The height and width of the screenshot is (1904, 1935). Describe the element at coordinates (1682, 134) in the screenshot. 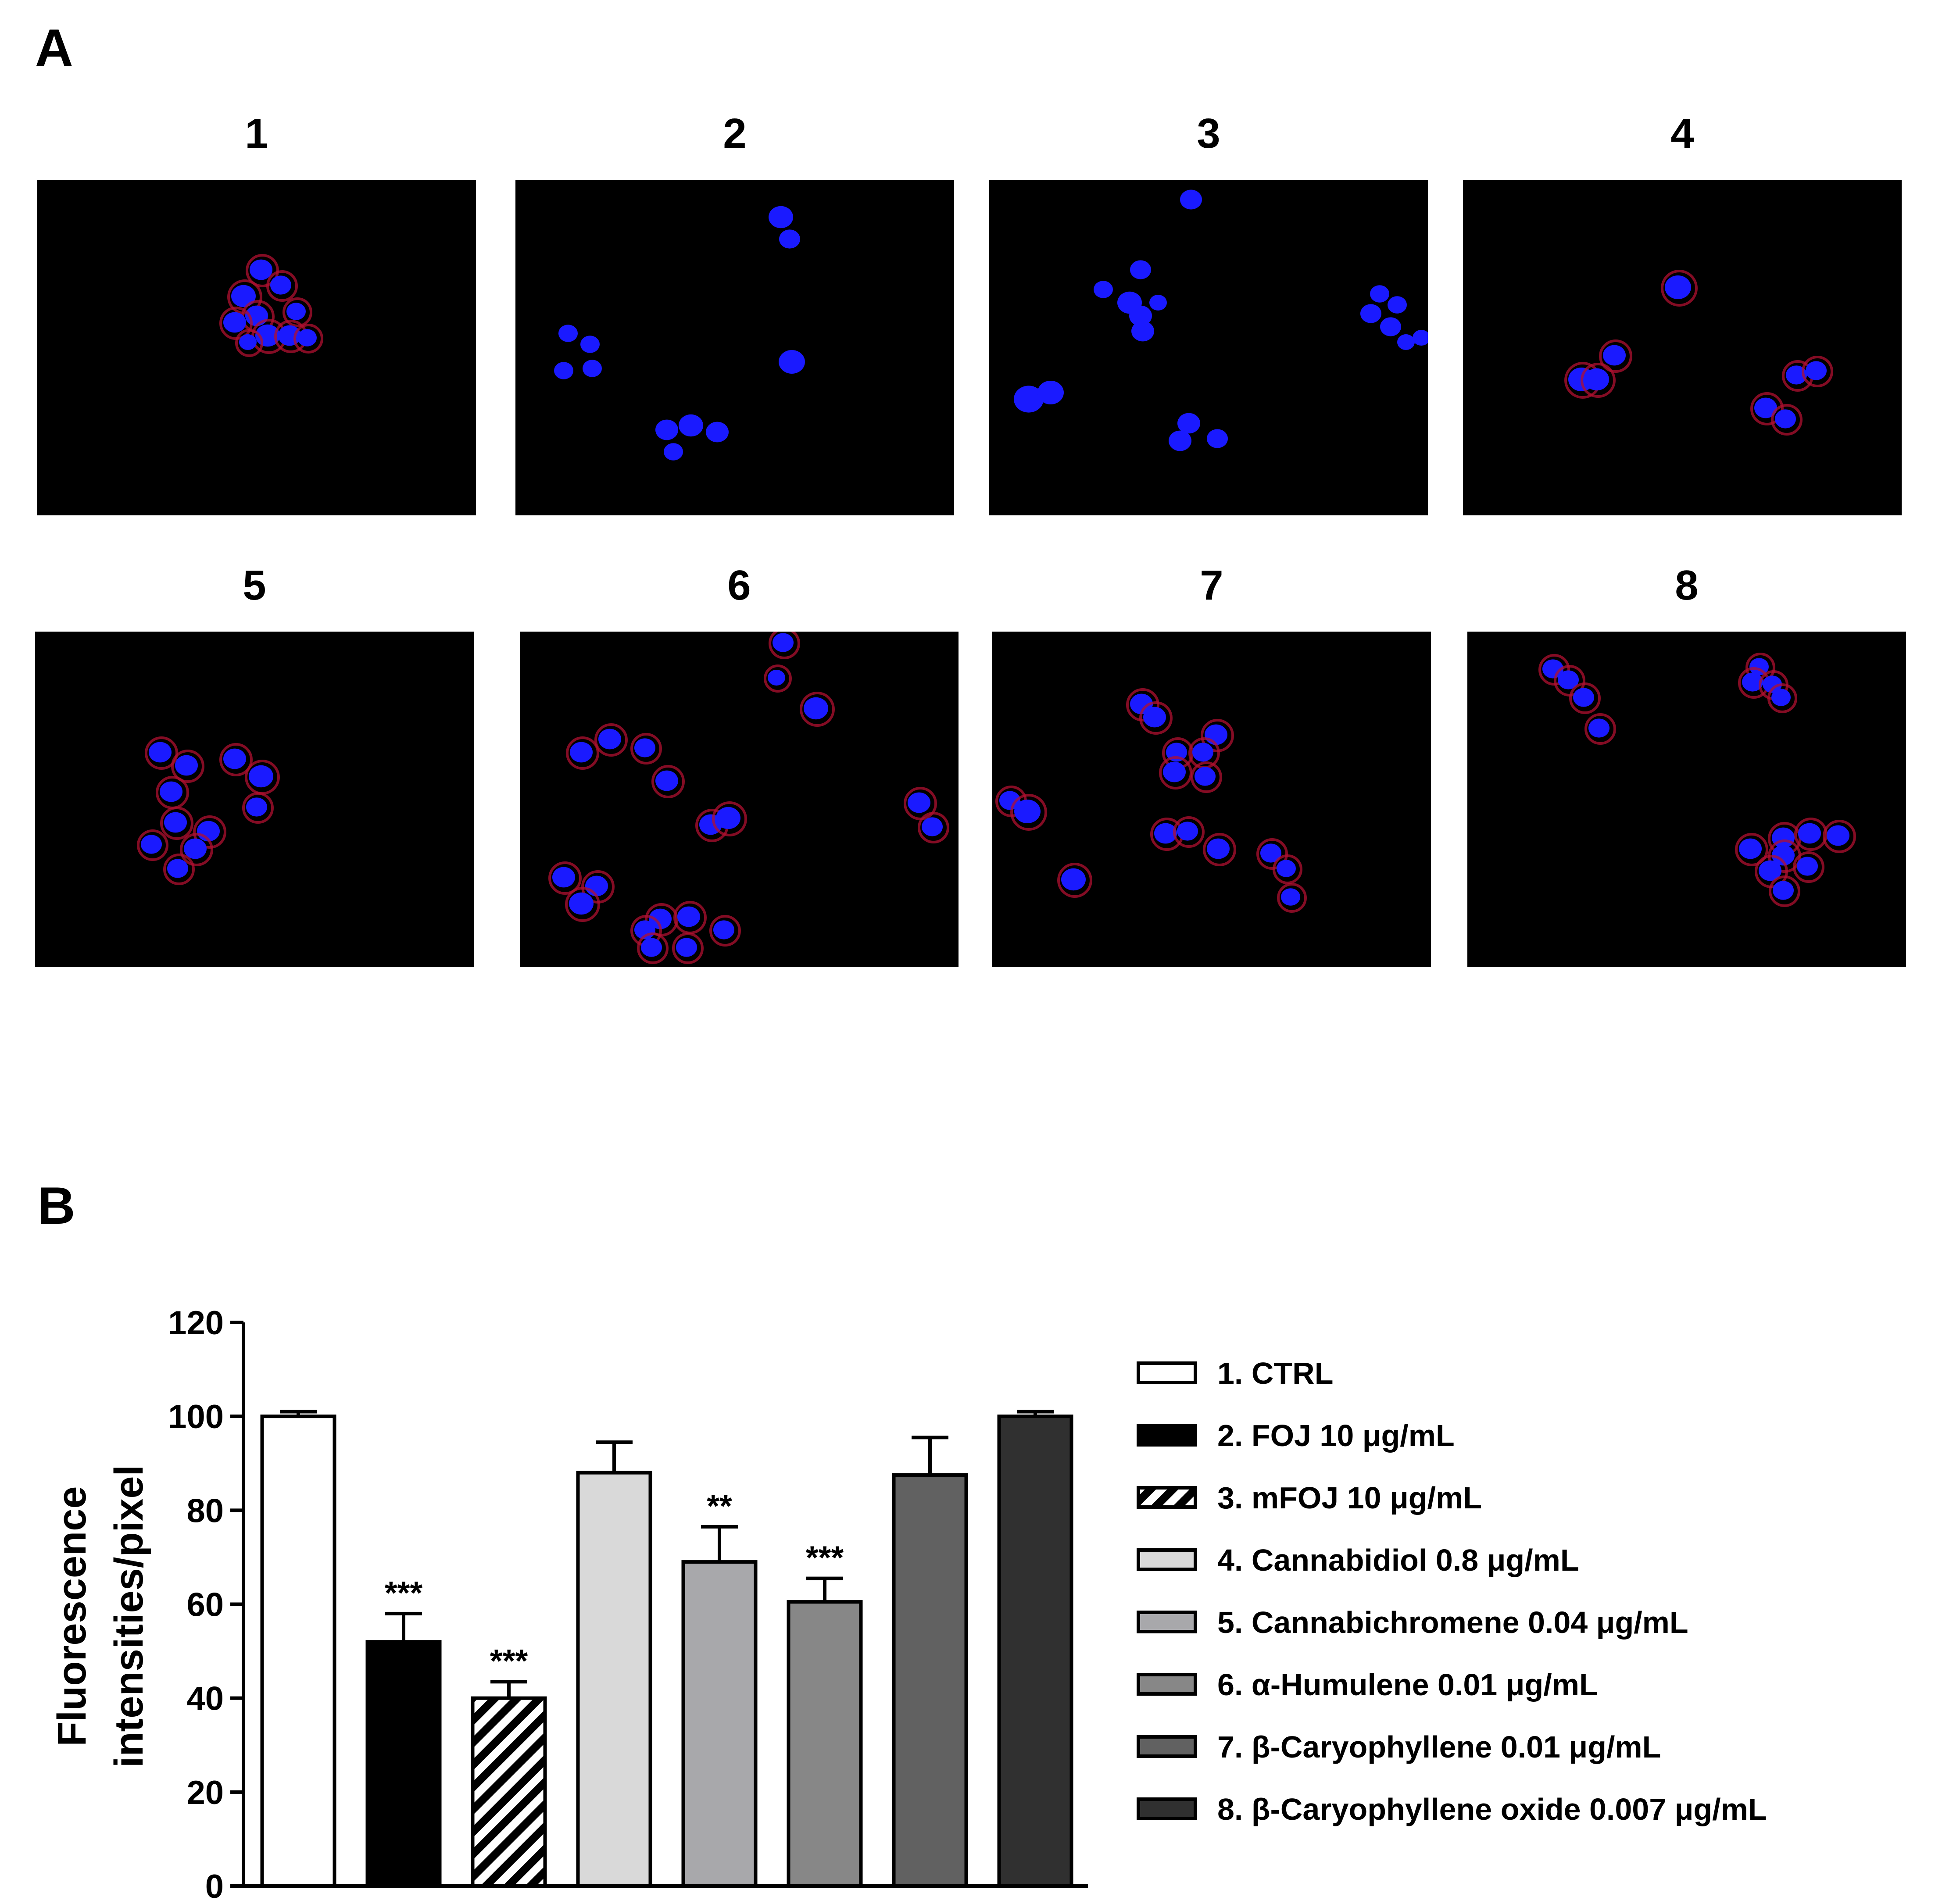

I see `micrograph-label: 4` at that location.